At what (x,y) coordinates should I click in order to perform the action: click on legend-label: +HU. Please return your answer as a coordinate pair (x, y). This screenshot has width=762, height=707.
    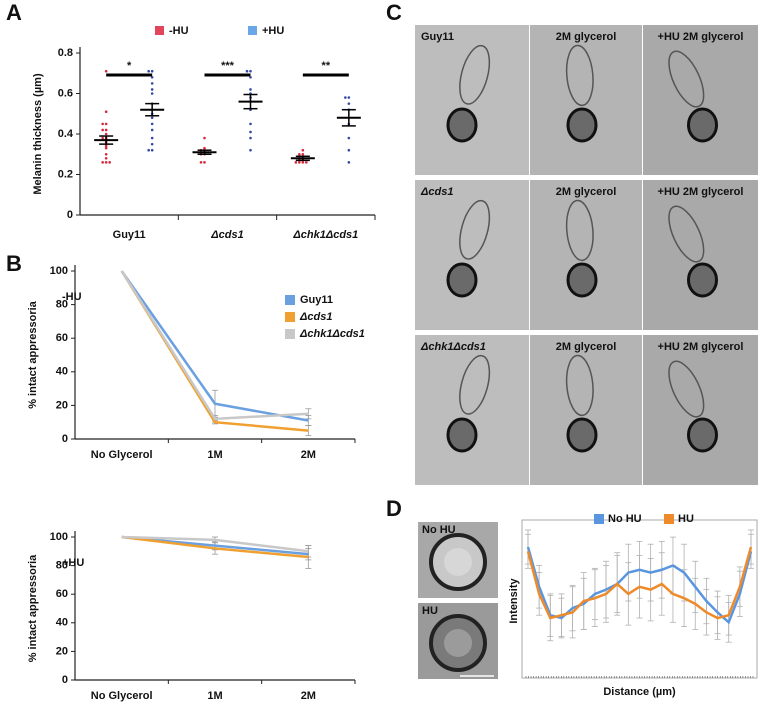
    Looking at the image, I should click on (273, 31).